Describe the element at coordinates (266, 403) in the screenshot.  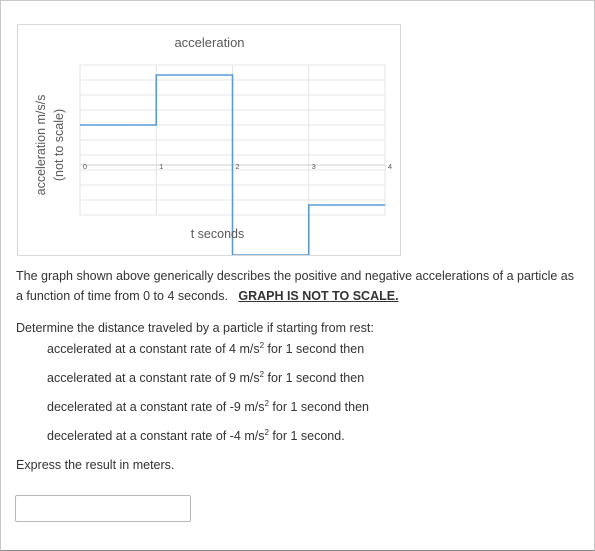
I see `step-3-sup: 2` at that location.